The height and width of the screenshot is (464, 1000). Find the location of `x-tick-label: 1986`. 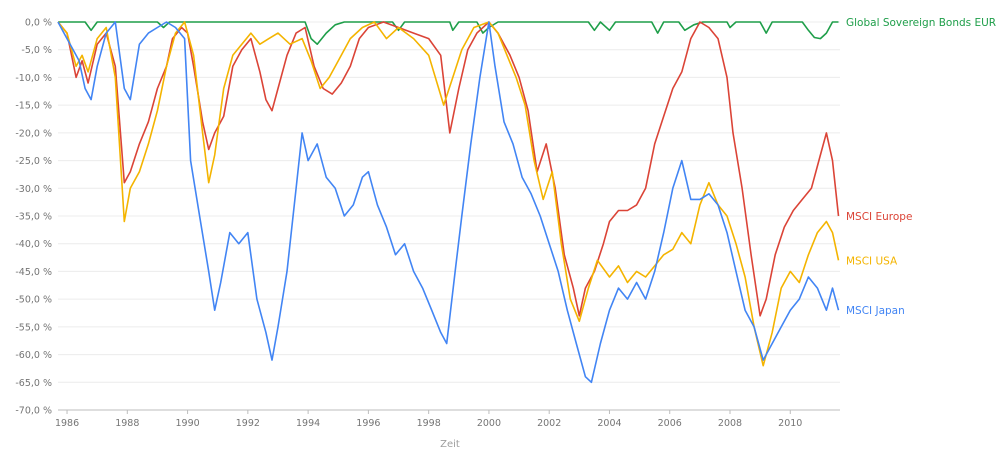

x-tick-label: 1986 is located at coordinates (67, 423).